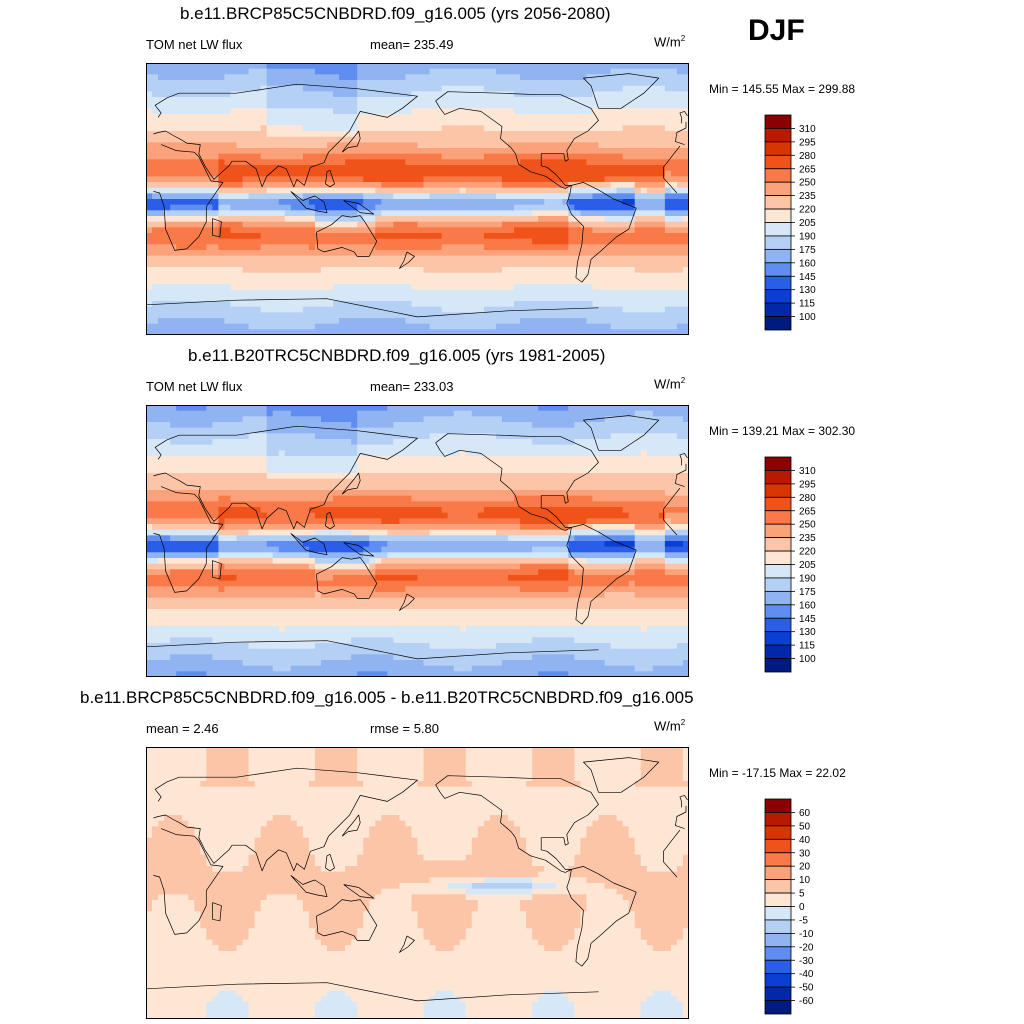 This screenshot has height=1024, width=1024. What do you see at coordinates (806, 961) in the screenshot?
I see `colorbar-tick-label: -30` at bounding box center [806, 961].